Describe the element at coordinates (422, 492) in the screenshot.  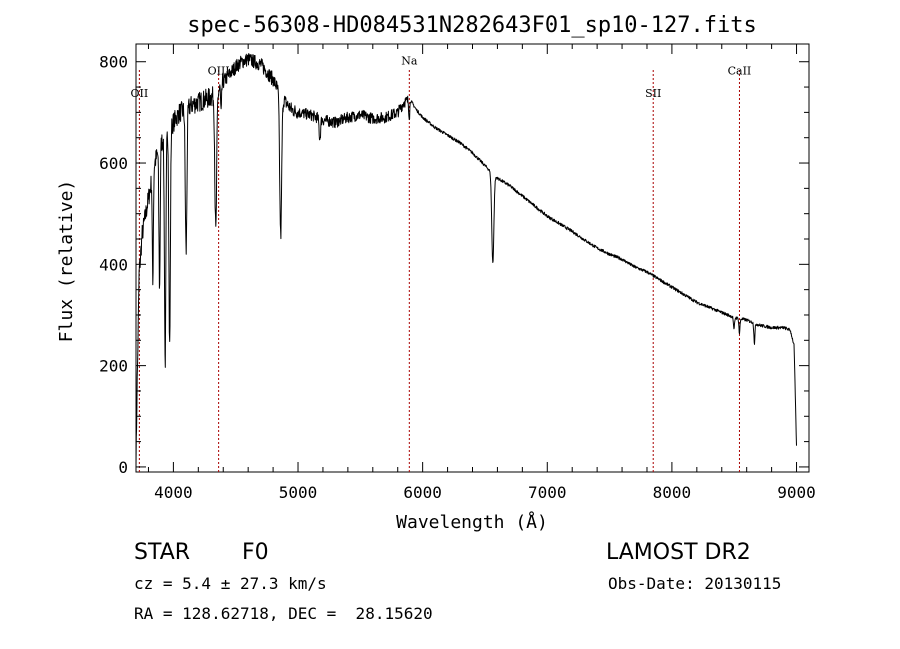
I see `x-tick-label: 6000` at that location.